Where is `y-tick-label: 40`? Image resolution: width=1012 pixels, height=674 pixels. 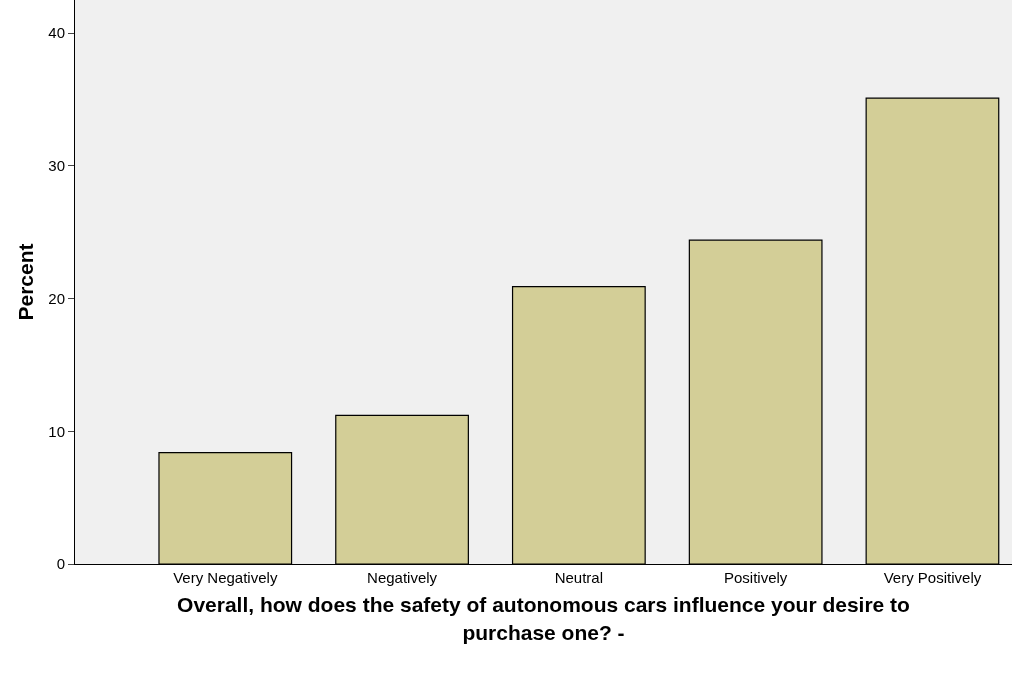 y-tick-label: 40 is located at coordinates (56, 33).